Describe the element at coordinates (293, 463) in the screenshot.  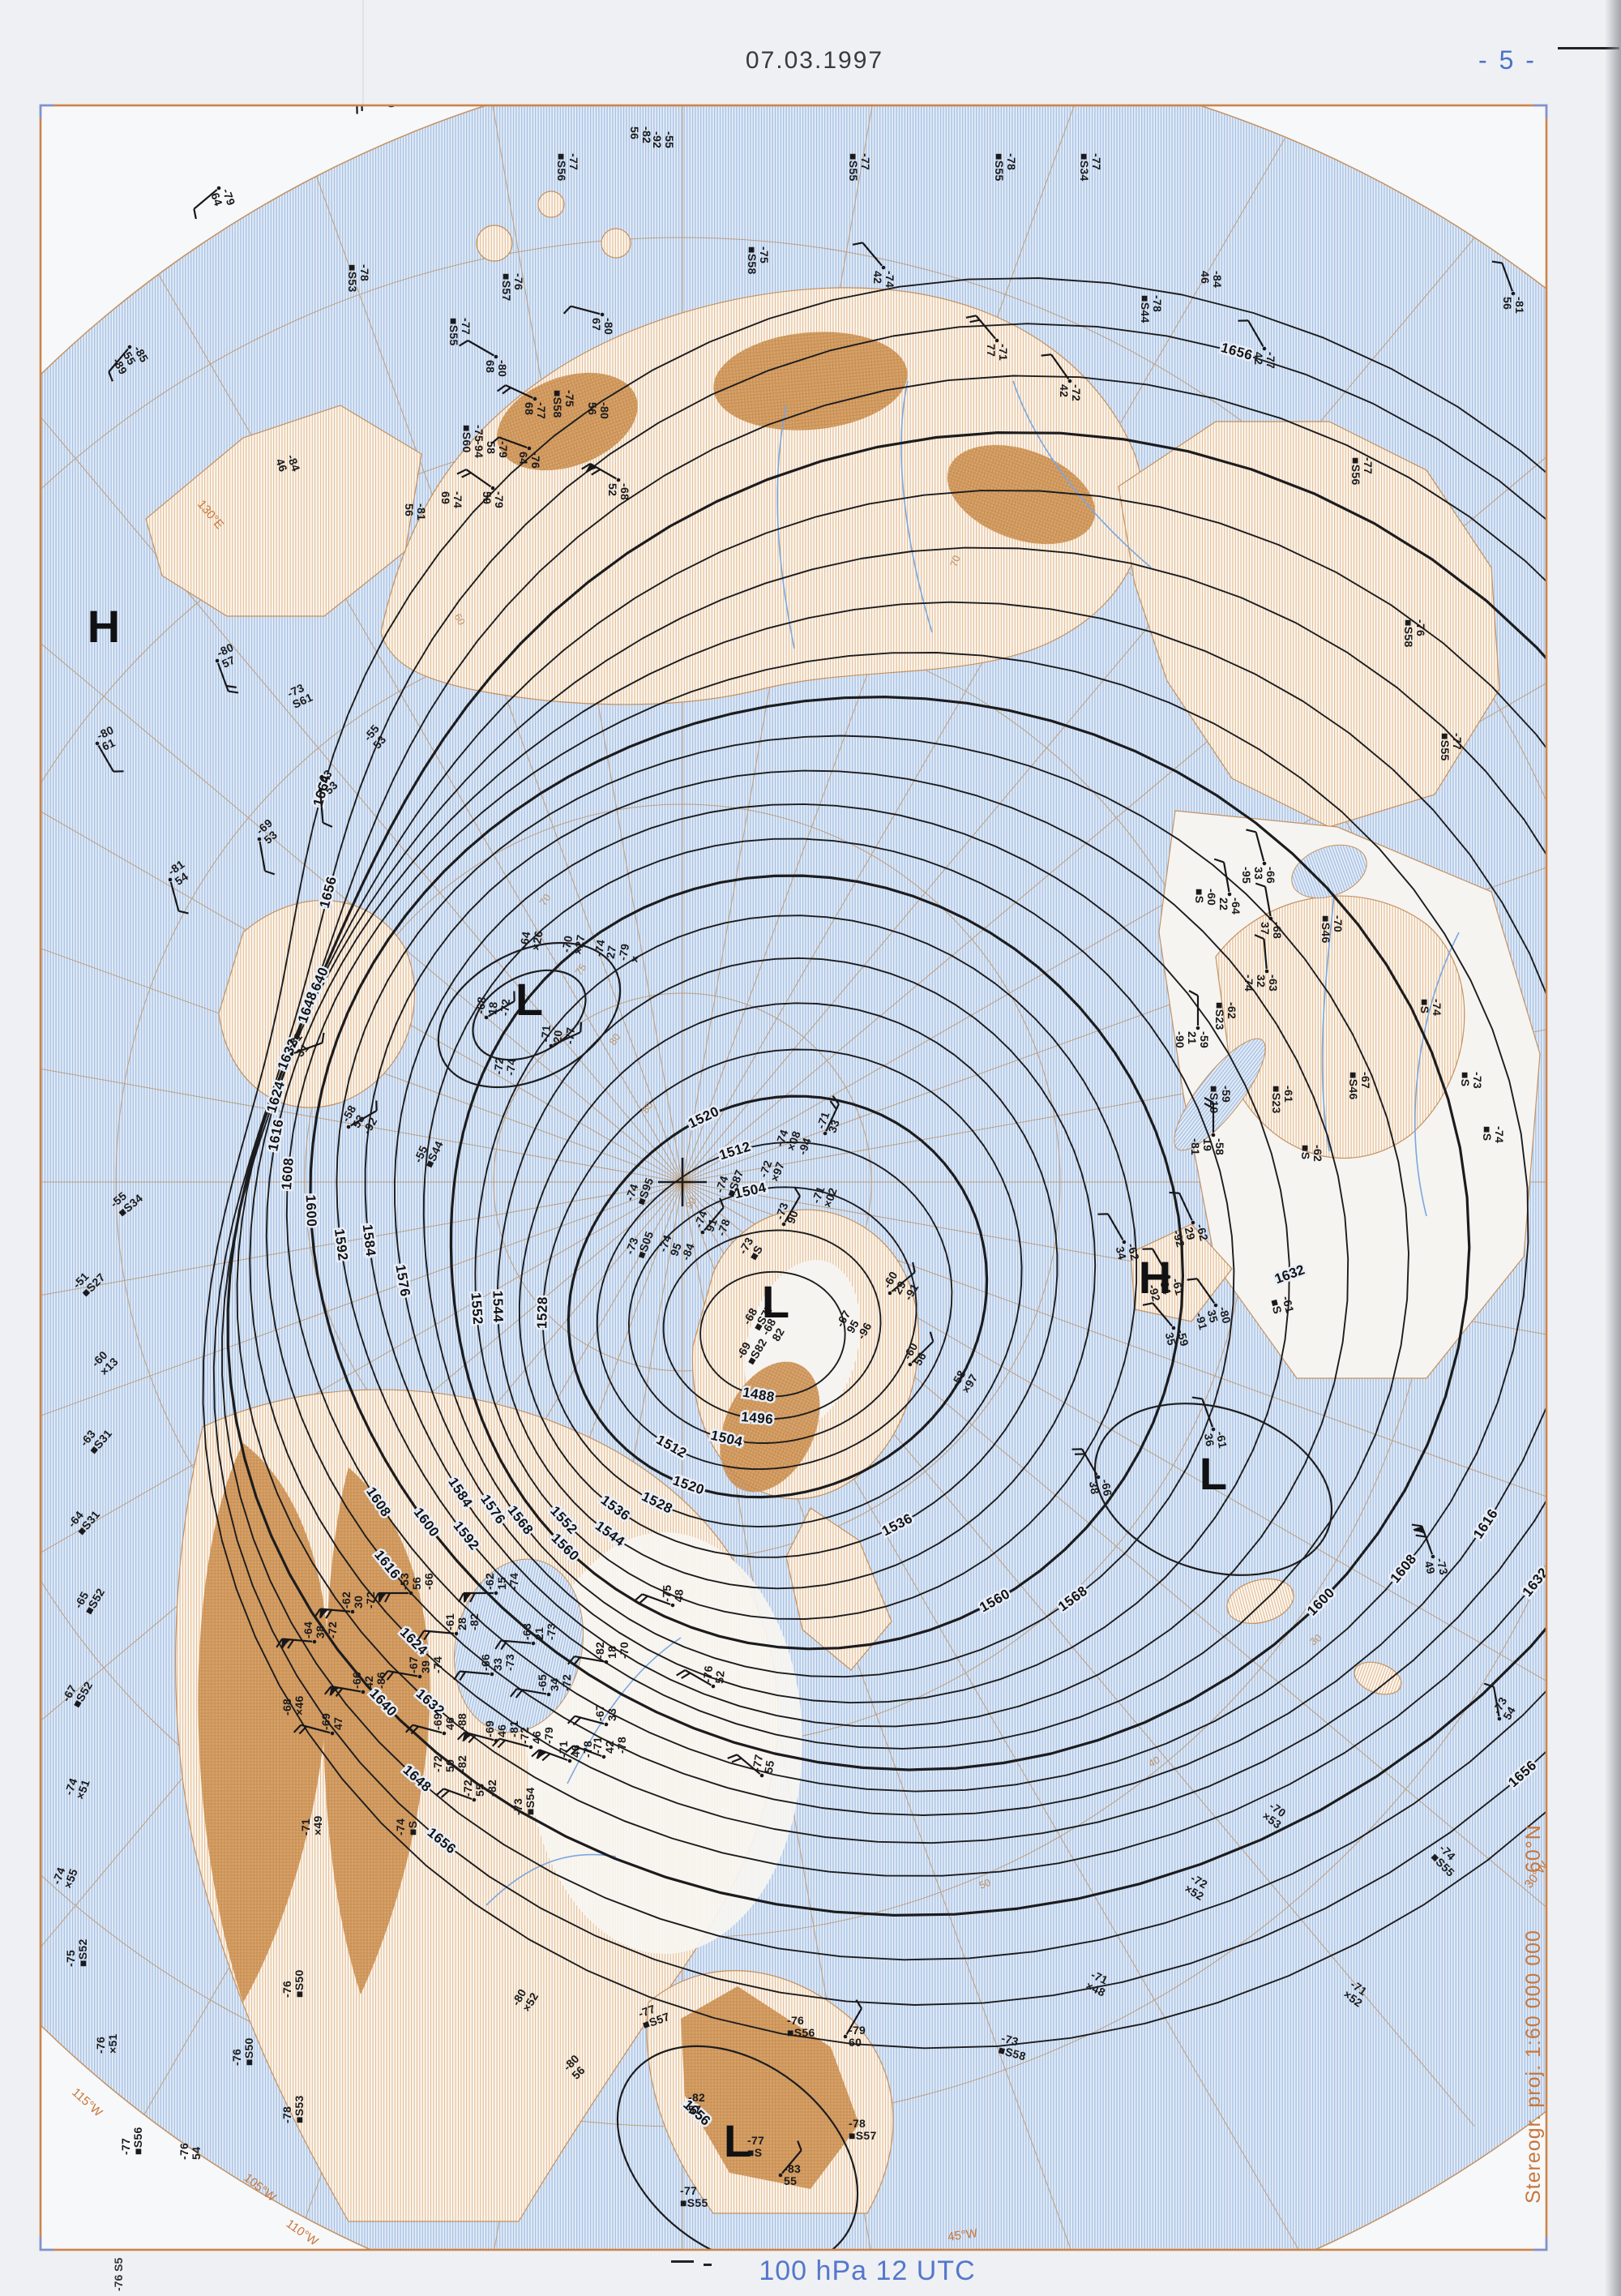
I see `station-temperature: -84` at that location.